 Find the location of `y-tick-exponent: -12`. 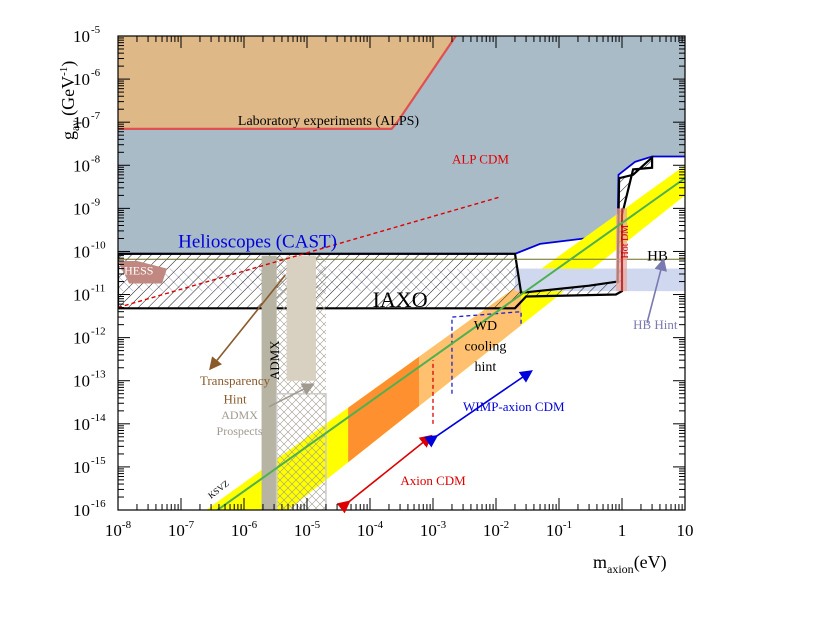

y-tick-exponent: -12 is located at coordinates (98, 332).